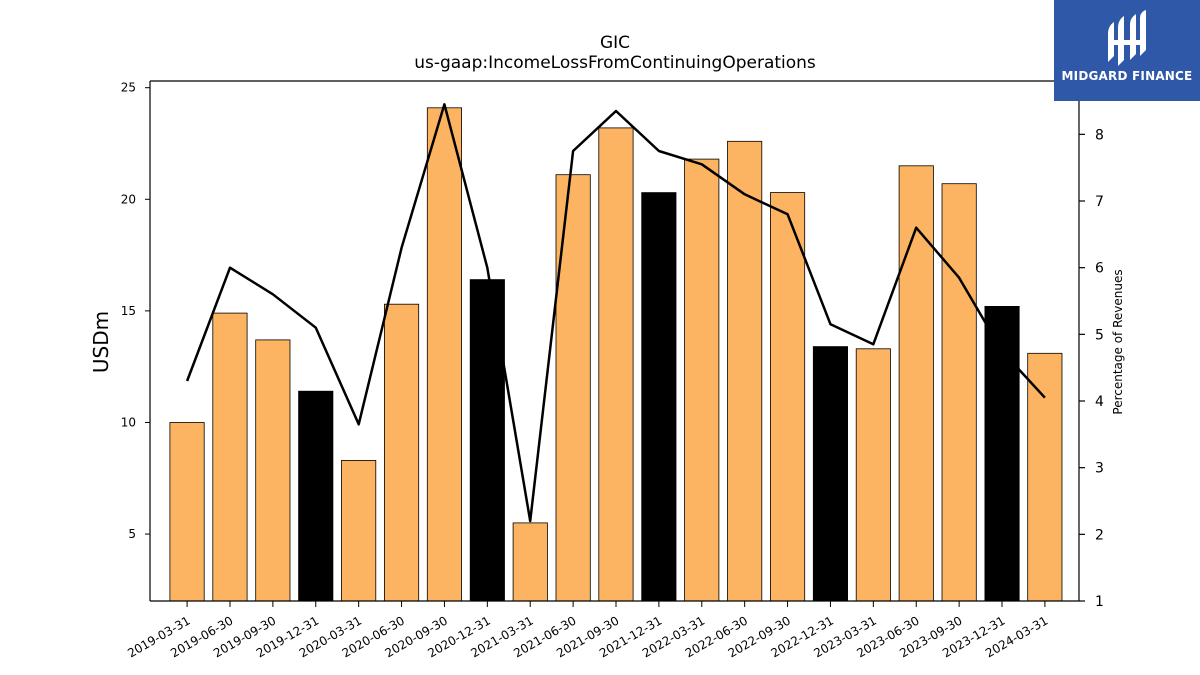 This screenshot has height=675, width=1200. Describe the element at coordinates (1099, 269) in the screenshot. I see `y-tick-label-right-6: 6` at that location.